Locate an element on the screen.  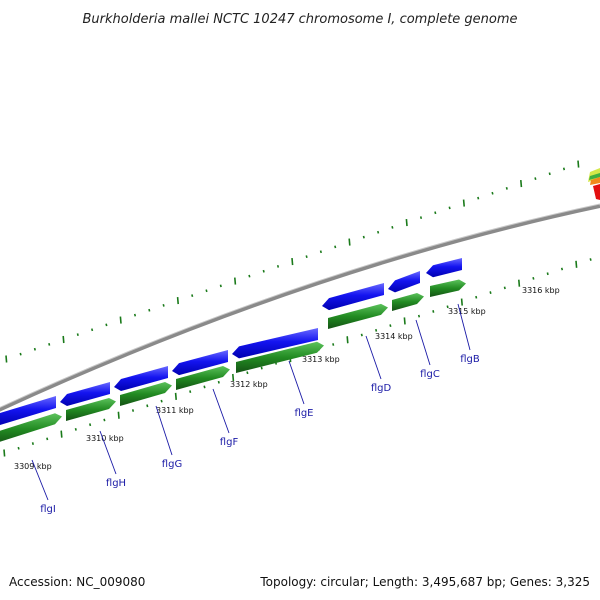
kbp-label: 3314 kbp is located at coordinates (394, 336).